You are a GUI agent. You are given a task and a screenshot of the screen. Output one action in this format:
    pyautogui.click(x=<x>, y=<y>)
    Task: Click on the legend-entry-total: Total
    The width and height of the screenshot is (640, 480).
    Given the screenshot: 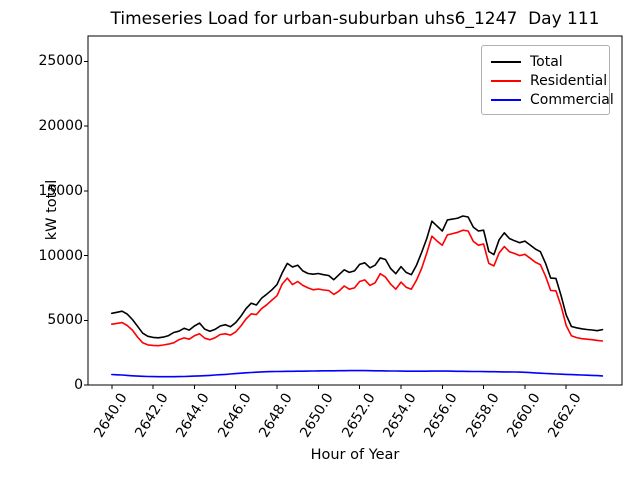 What is the action you would take?
    pyautogui.click(x=546, y=61)
    